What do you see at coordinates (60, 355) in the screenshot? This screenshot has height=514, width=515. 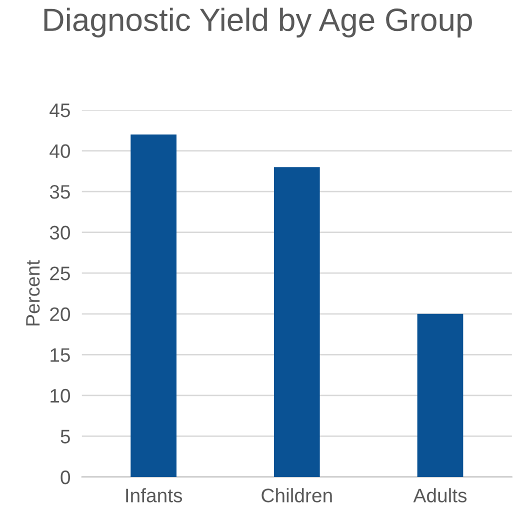 I see `y-tick-label: 15` at bounding box center [60, 355].